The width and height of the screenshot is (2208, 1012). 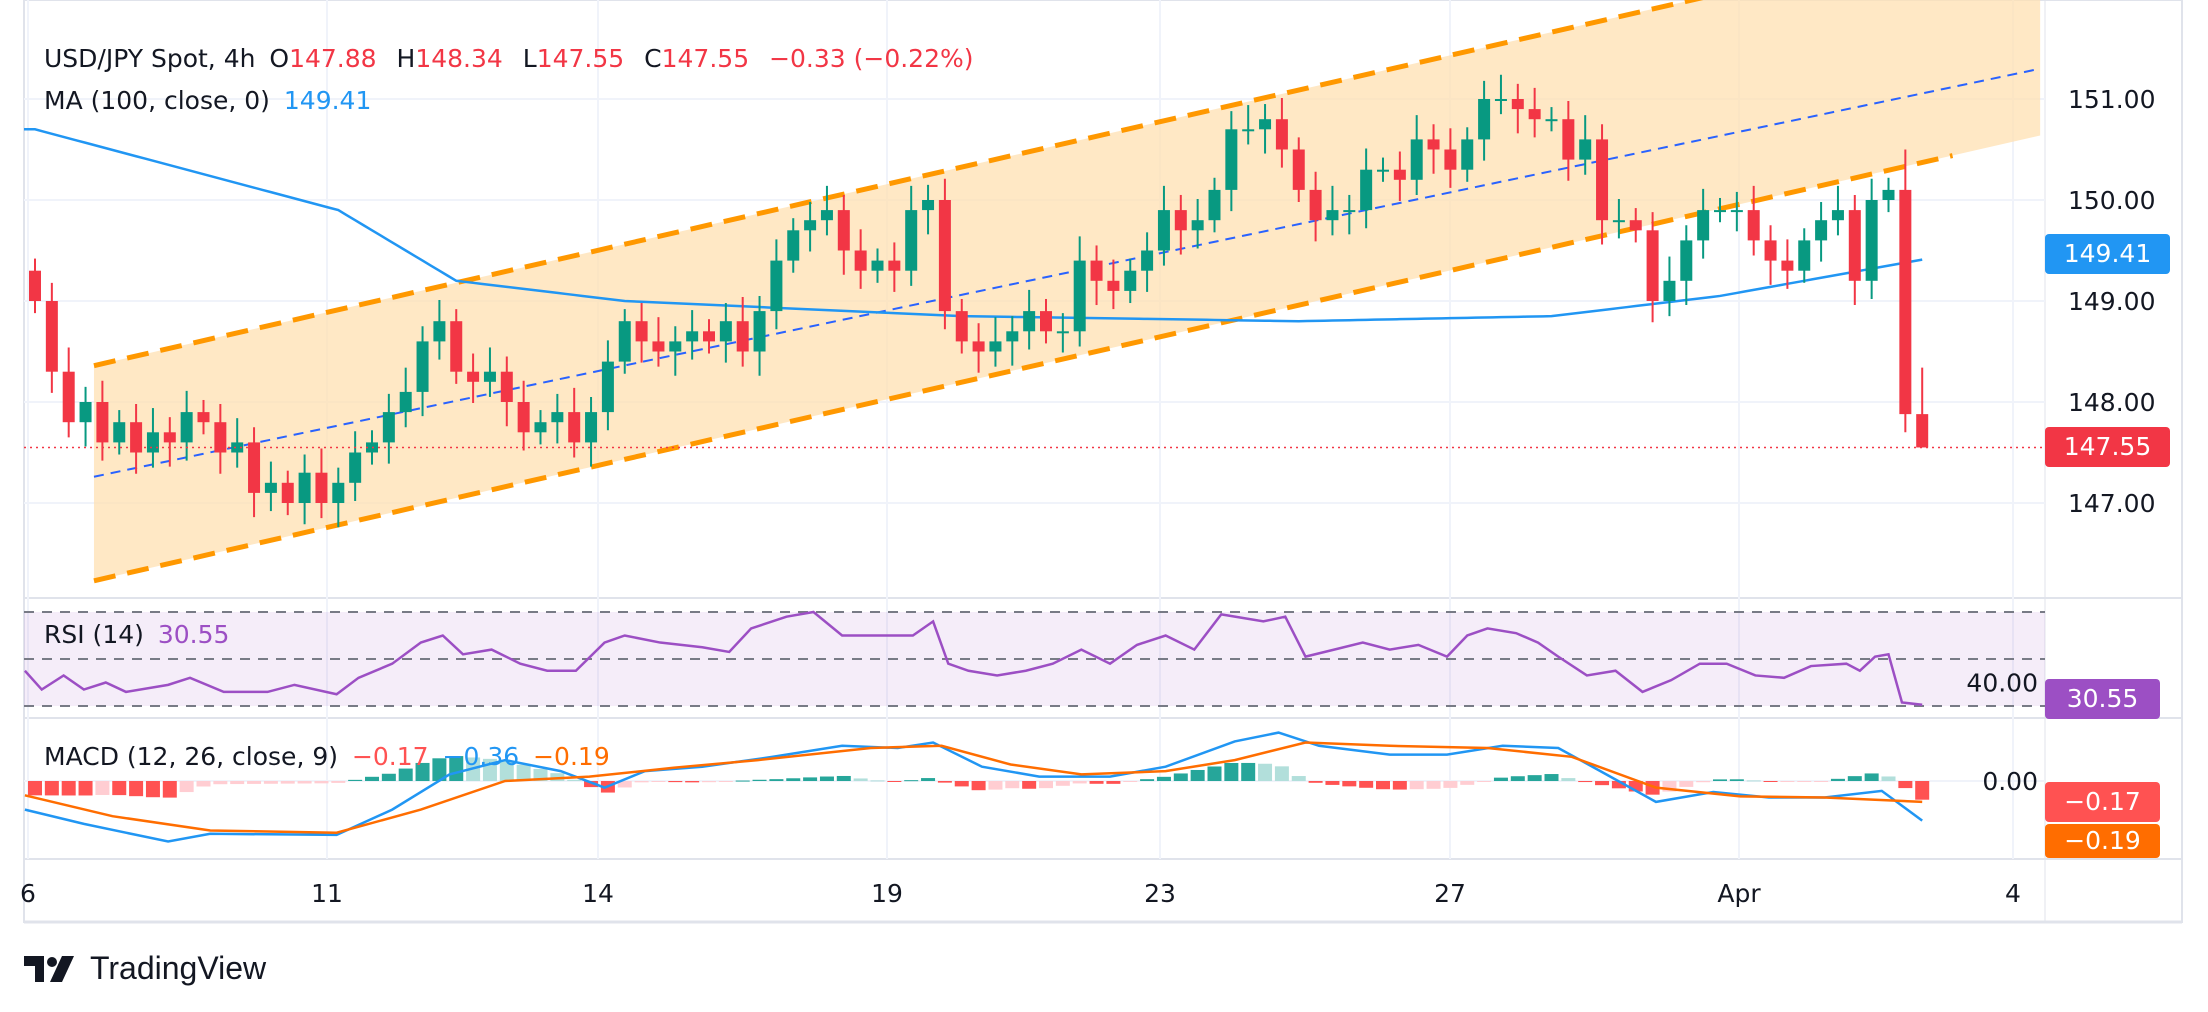 What do you see at coordinates (150, 58) in the screenshot?
I see `symbol-title: USD/JPY Spot, 4h` at bounding box center [150, 58].